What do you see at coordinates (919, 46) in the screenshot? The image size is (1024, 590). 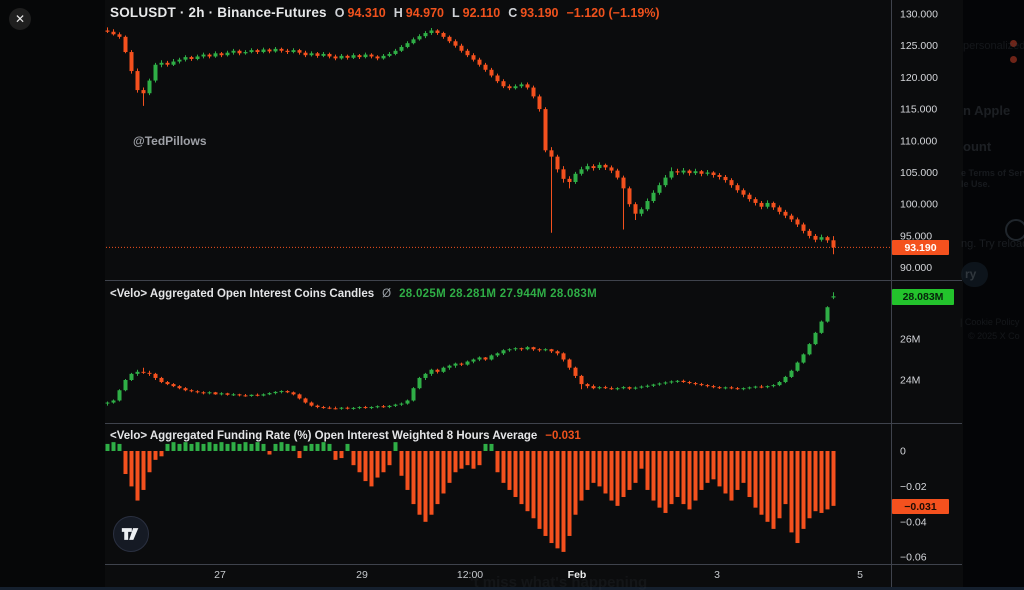 I see `svg-text: 125.000` at bounding box center [919, 46].